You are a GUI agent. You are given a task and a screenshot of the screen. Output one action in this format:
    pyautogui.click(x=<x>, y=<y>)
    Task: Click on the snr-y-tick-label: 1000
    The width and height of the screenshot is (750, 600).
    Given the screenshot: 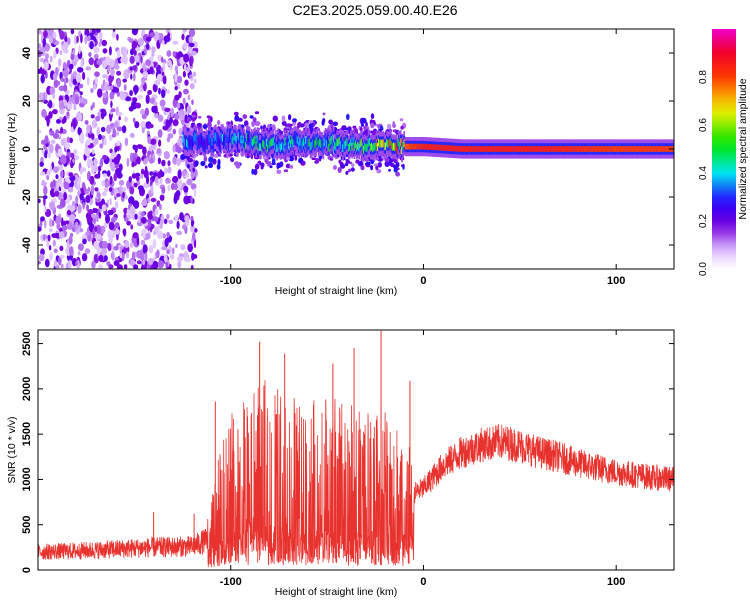 What is the action you would take?
    pyautogui.click(x=27, y=479)
    